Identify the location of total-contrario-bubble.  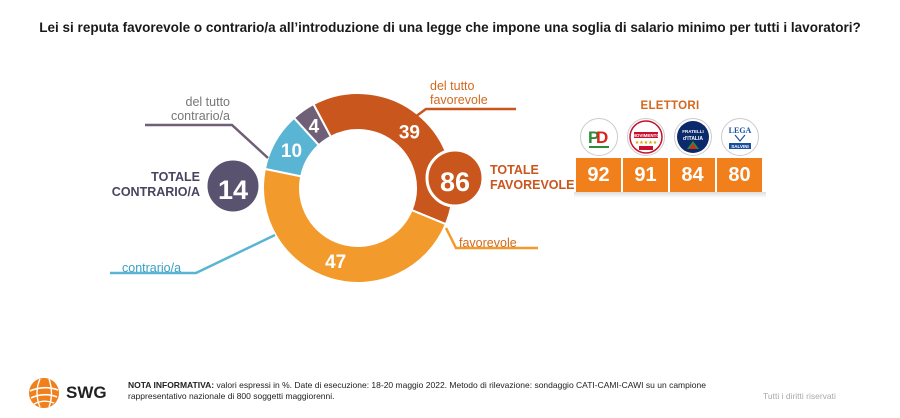
(233, 186).